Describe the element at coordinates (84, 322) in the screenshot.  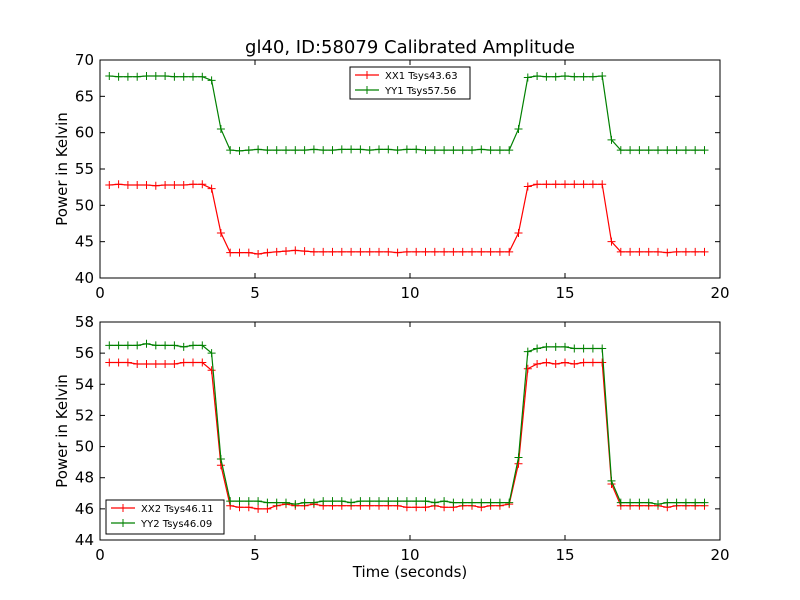
I see `y-tick-label: 58` at that location.